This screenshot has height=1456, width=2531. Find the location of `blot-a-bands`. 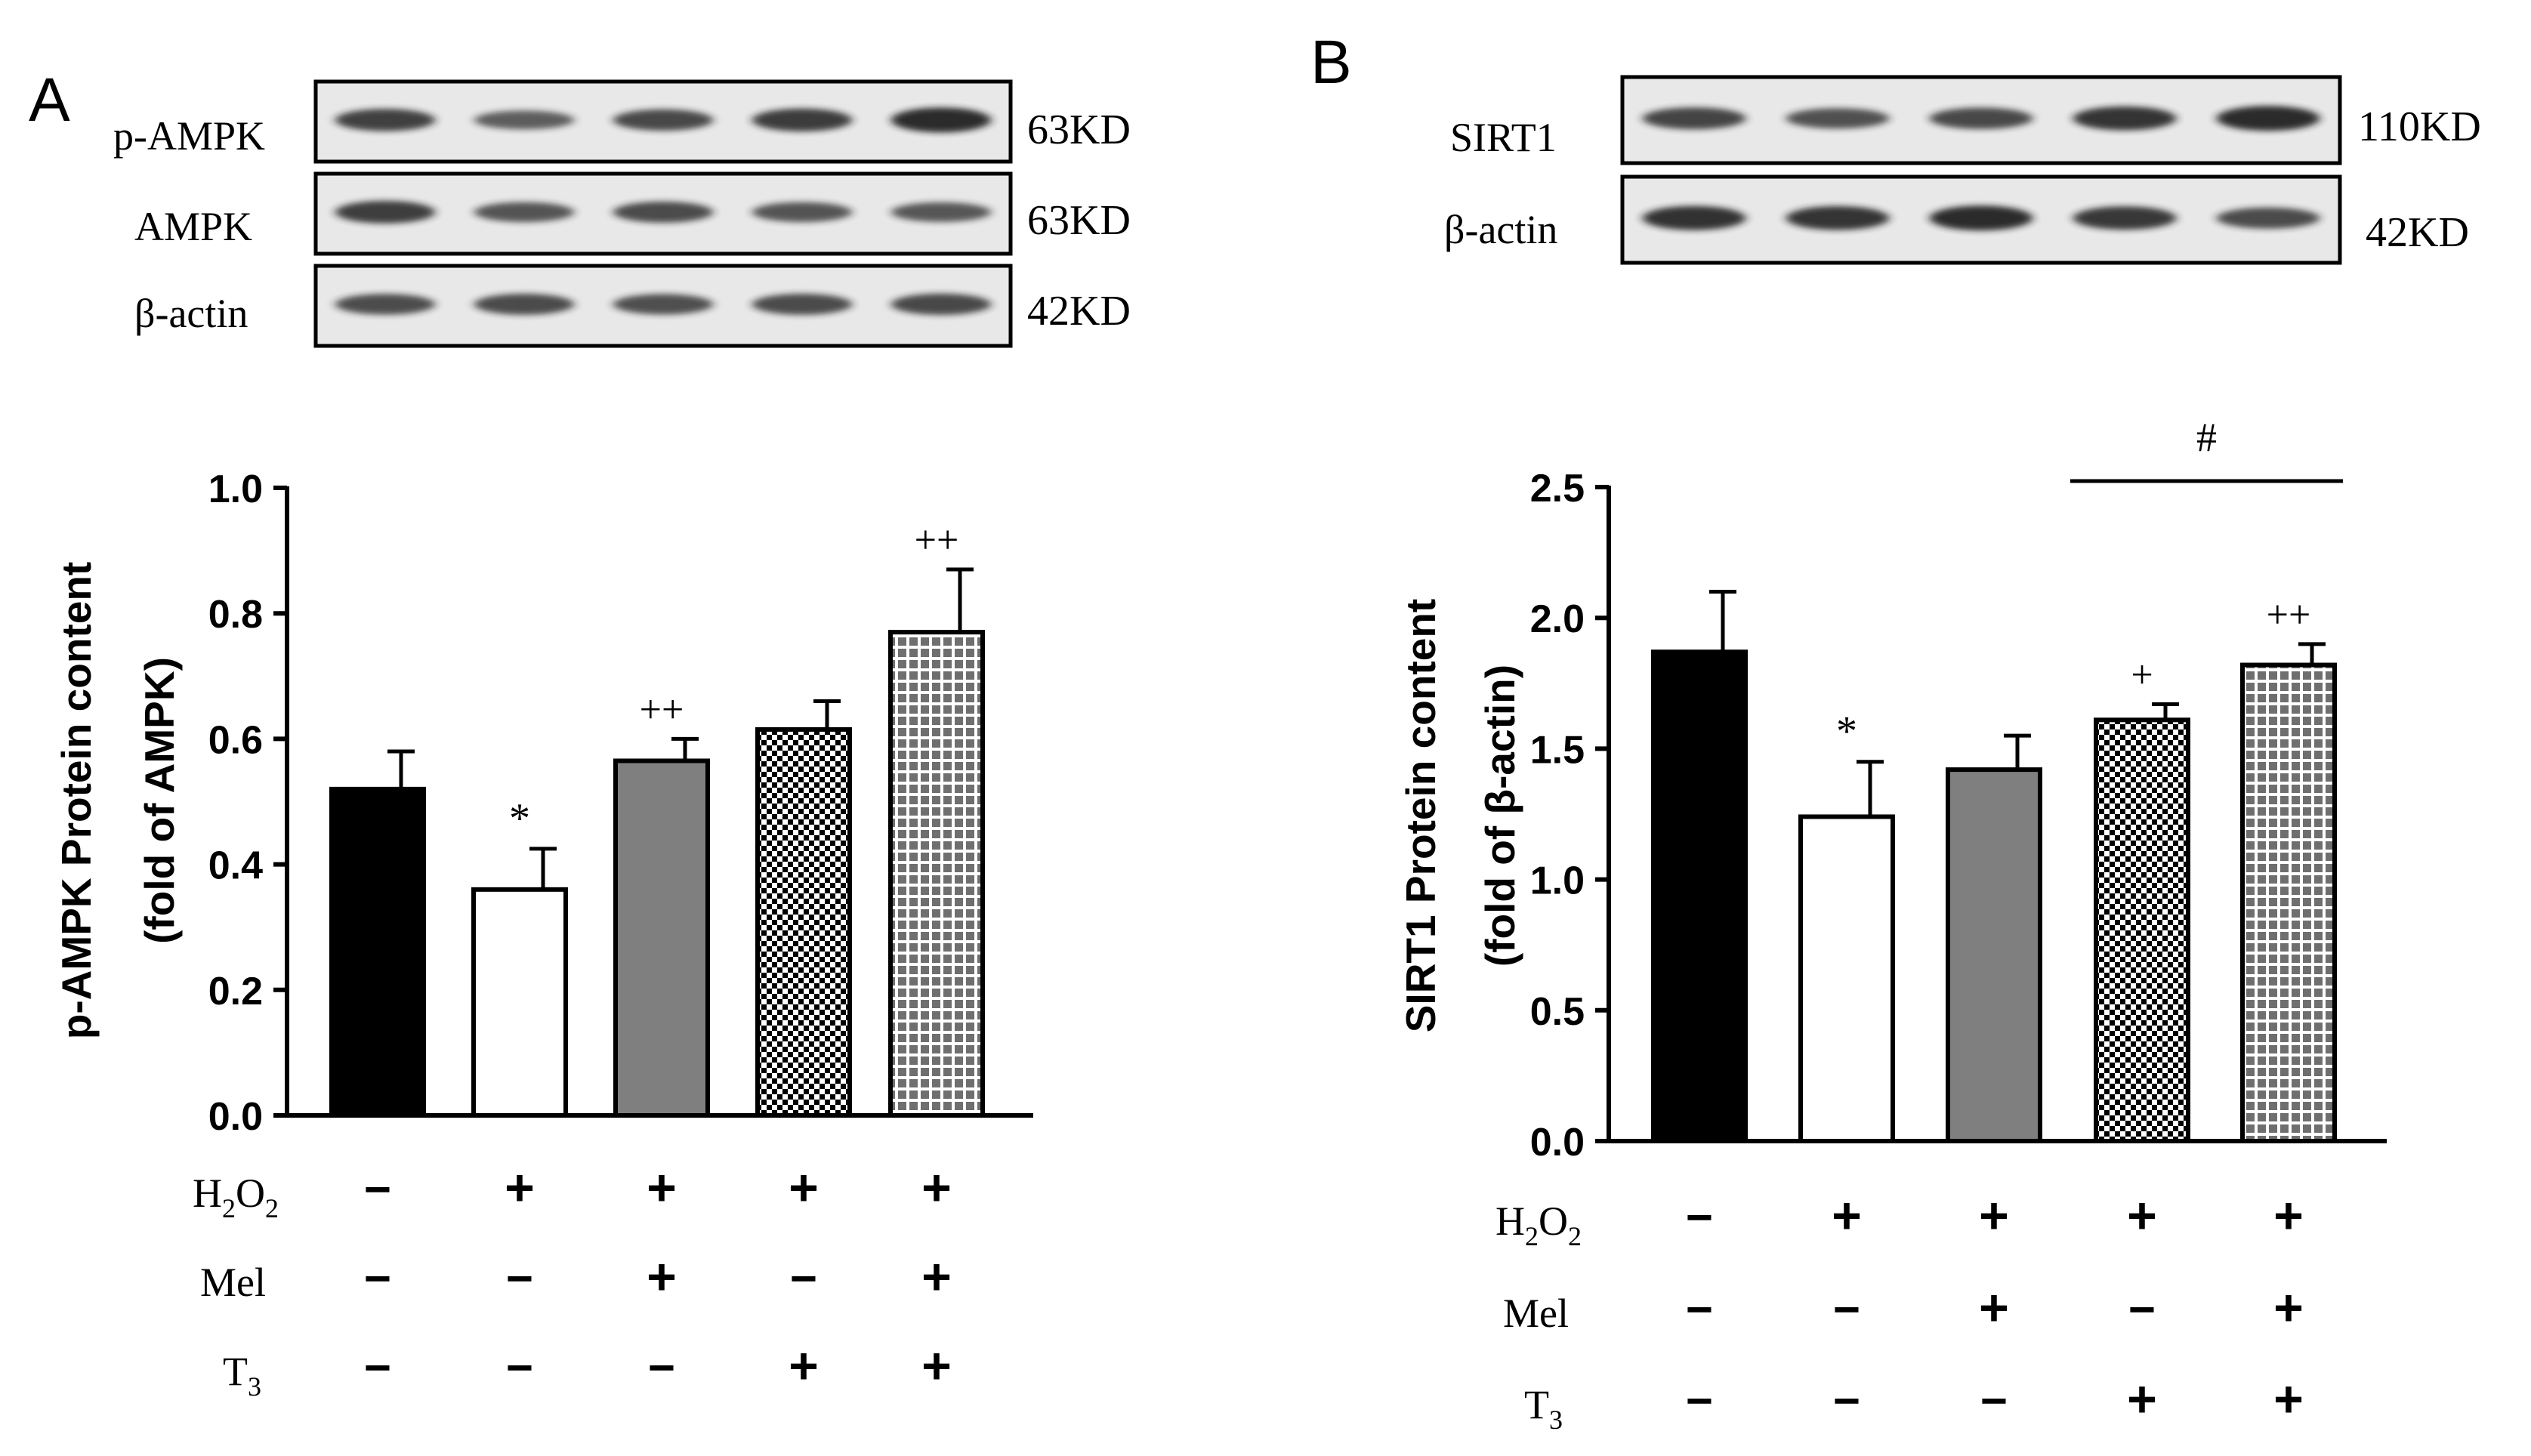

blot-a-bands is located at coordinates (663, 211).